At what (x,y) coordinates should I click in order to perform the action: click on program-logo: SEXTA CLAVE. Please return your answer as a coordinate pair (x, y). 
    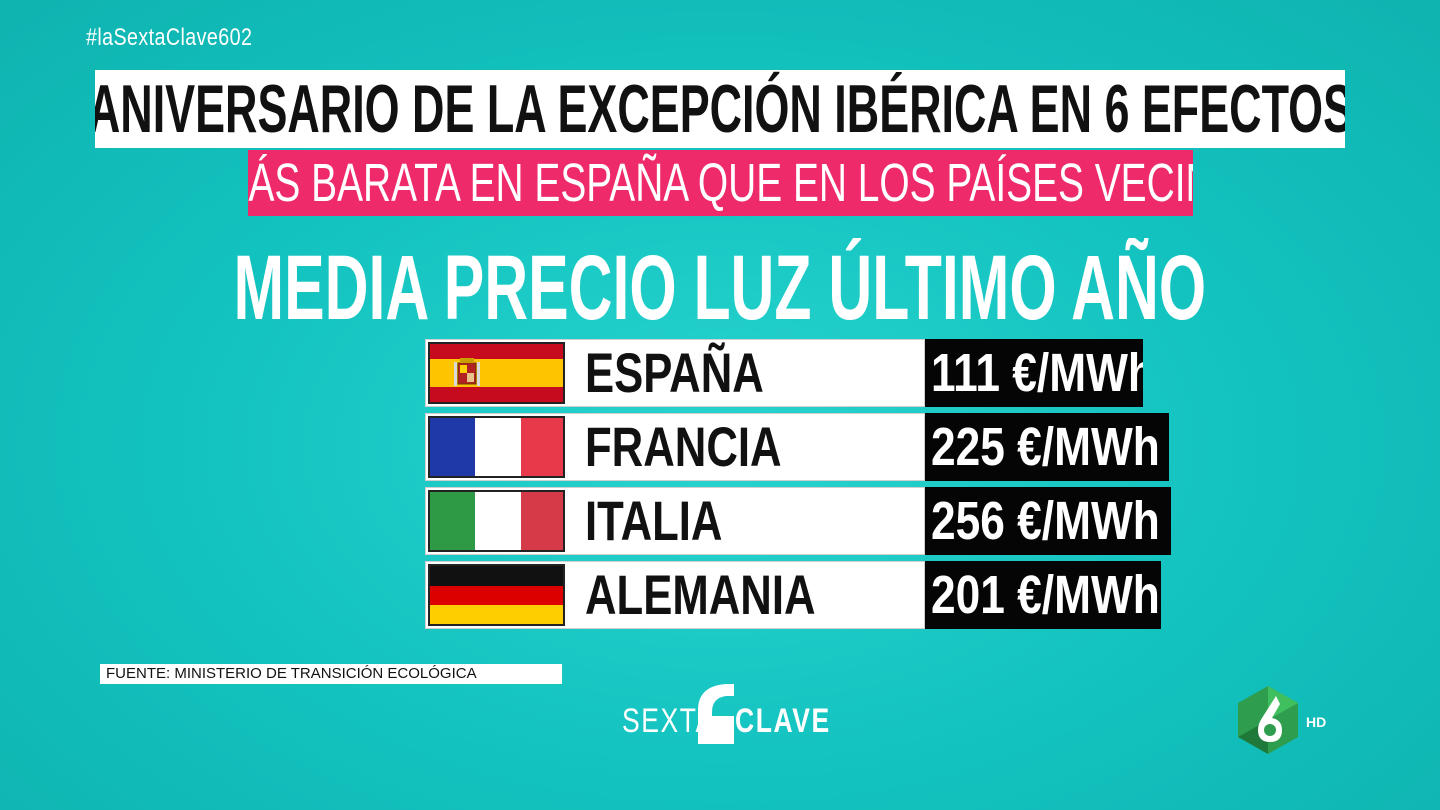
    Looking at the image, I should click on (725, 714).